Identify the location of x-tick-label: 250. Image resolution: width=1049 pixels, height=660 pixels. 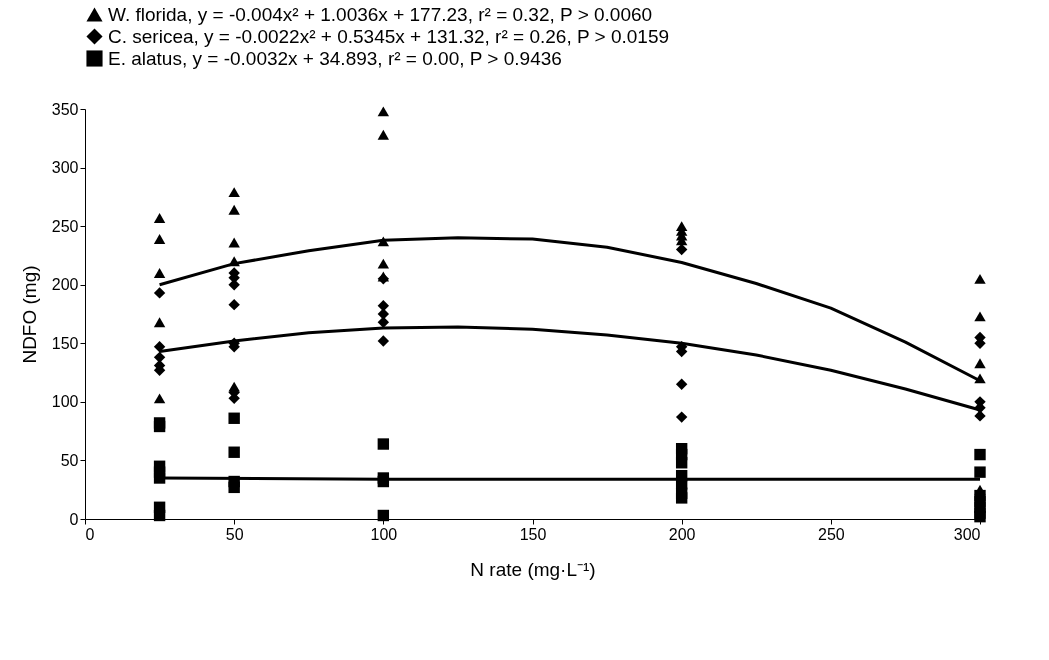
(831, 534).